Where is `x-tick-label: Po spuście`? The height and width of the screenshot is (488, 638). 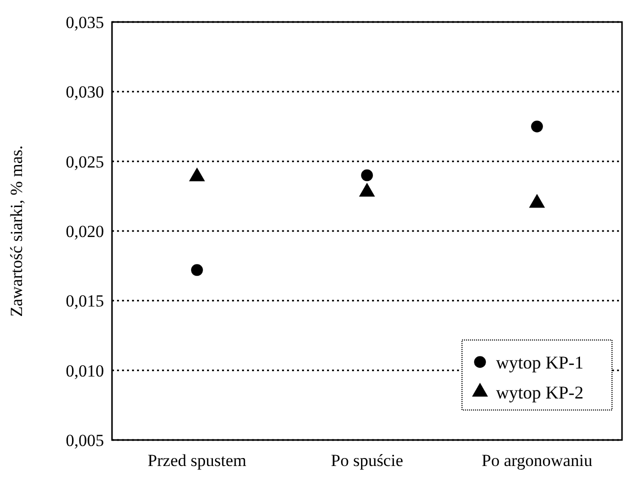
x-tick-label: Po spuście is located at coordinates (367, 460).